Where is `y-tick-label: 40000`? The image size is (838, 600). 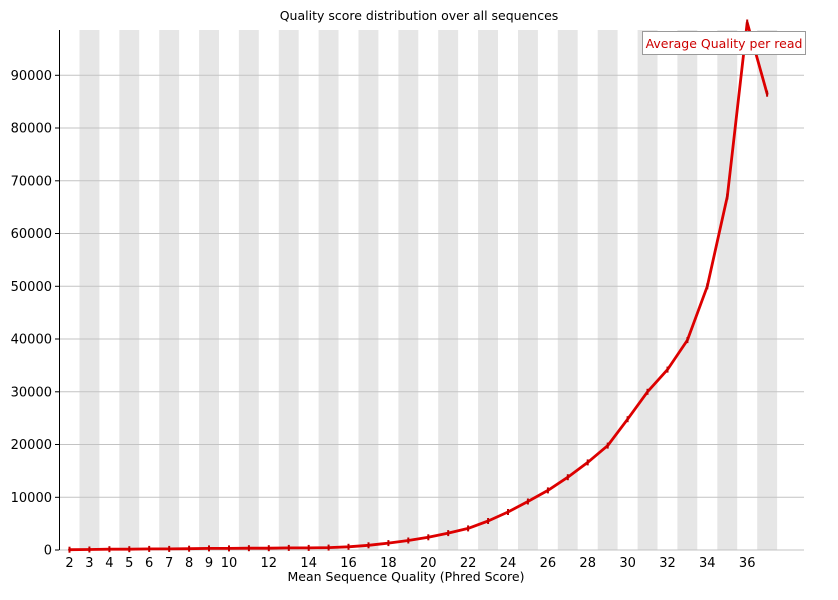
y-tick-label: 40000 is located at coordinates (31, 340).